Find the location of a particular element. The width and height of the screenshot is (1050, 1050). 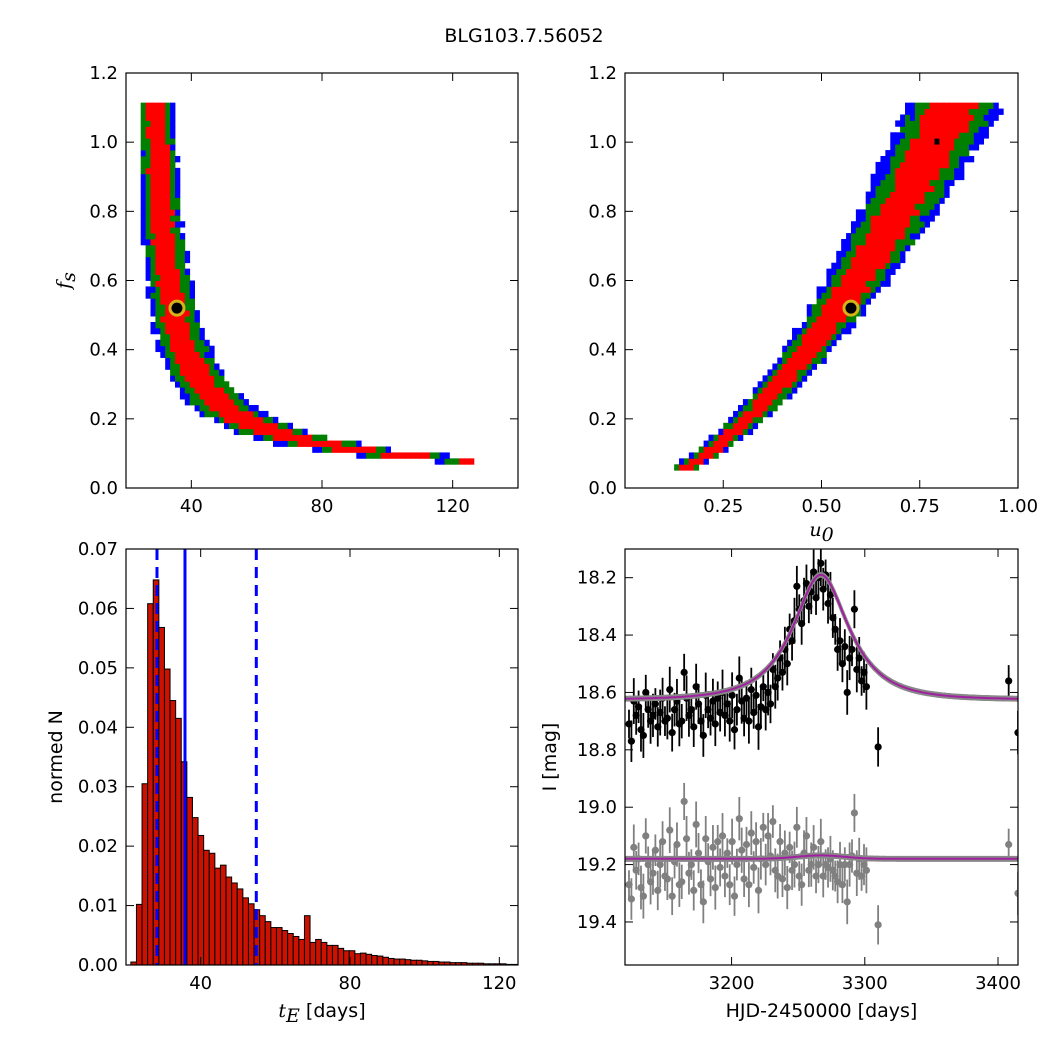

y-axis-label-symbol: f is located at coordinates (64, 285).